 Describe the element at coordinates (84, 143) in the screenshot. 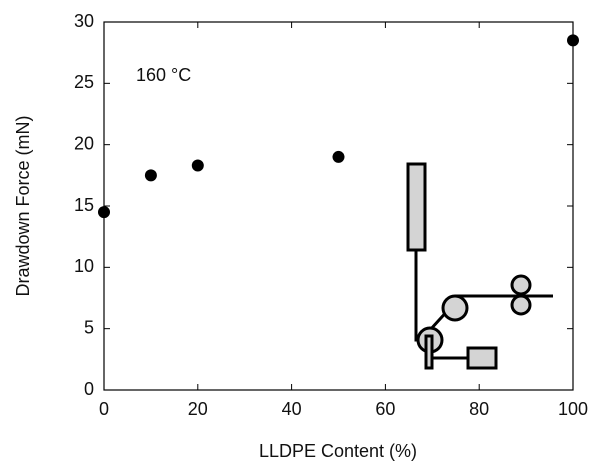

I see `y-tick-label: 20` at that location.